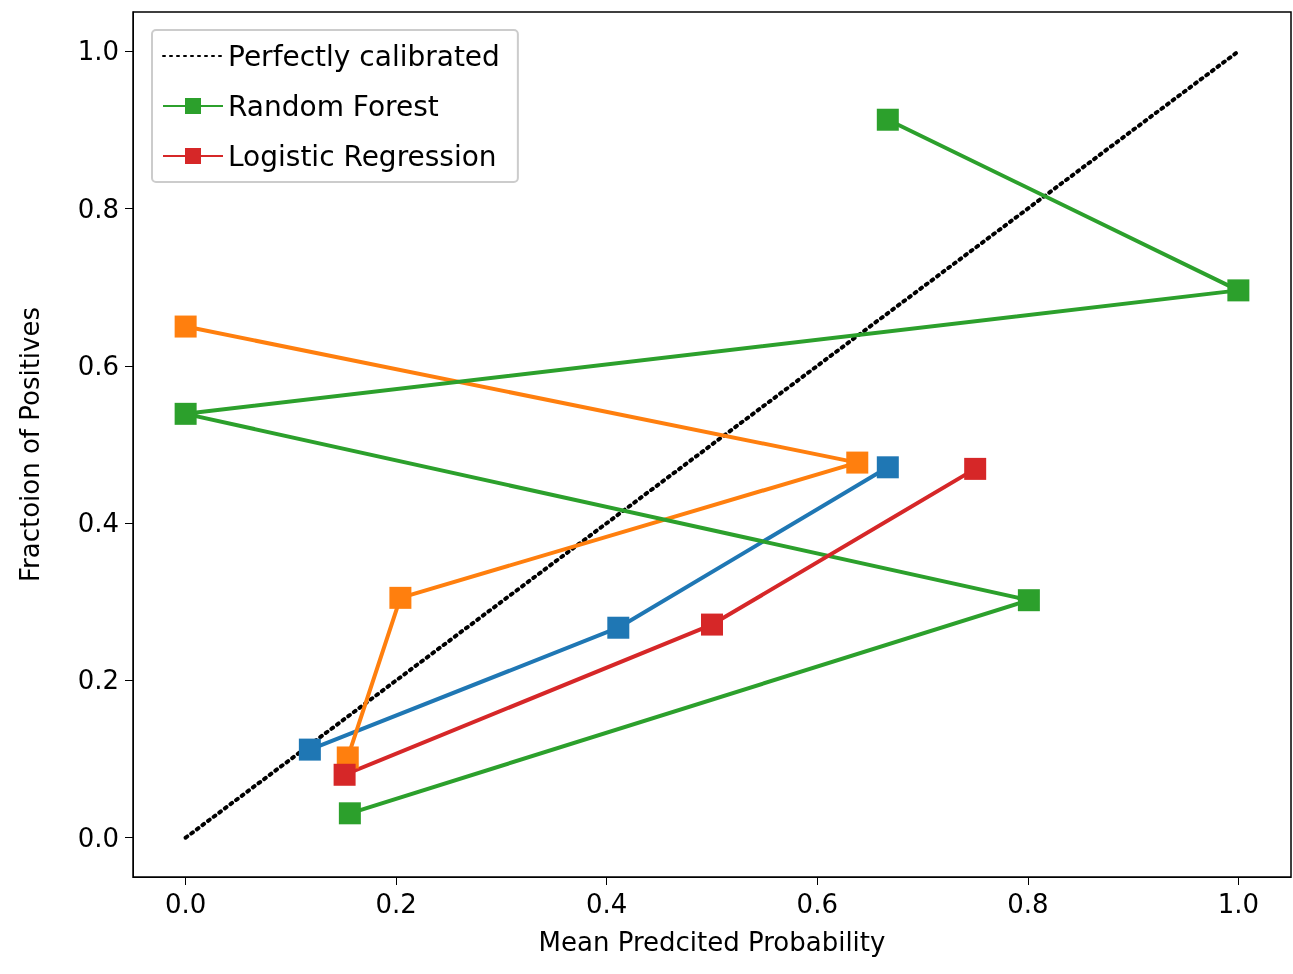 The height and width of the screenshot is (974, 1293). What do you see at coordinates (98, 680) in the screenshot?
I see `y-tick-label: 0.2` at bounding box center [98, 680].